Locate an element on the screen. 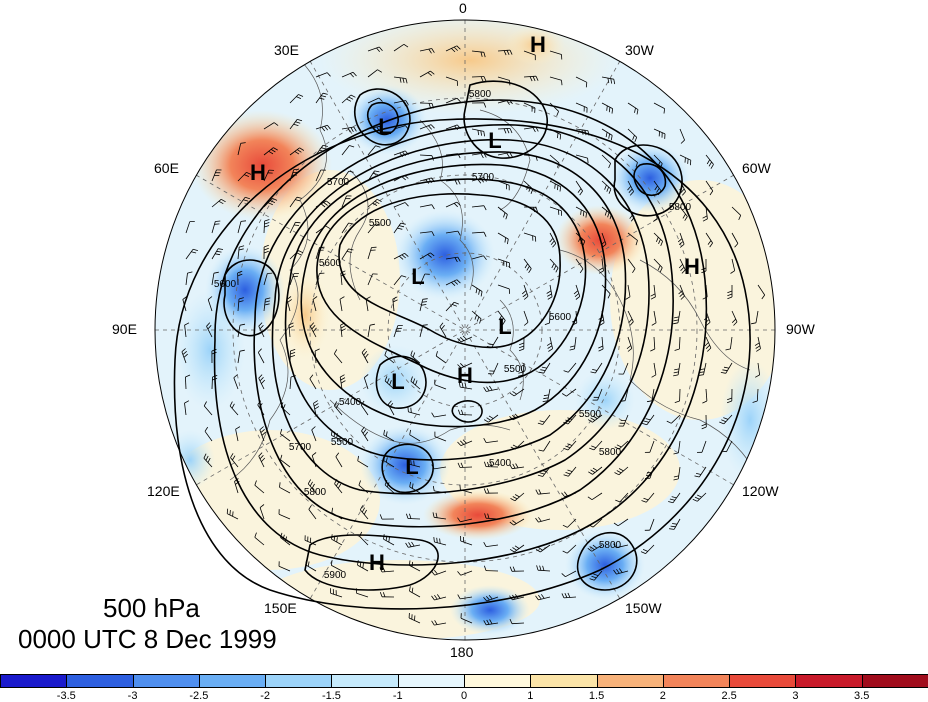  lon-label-150e: 150E is located at coordinates (280, 608).